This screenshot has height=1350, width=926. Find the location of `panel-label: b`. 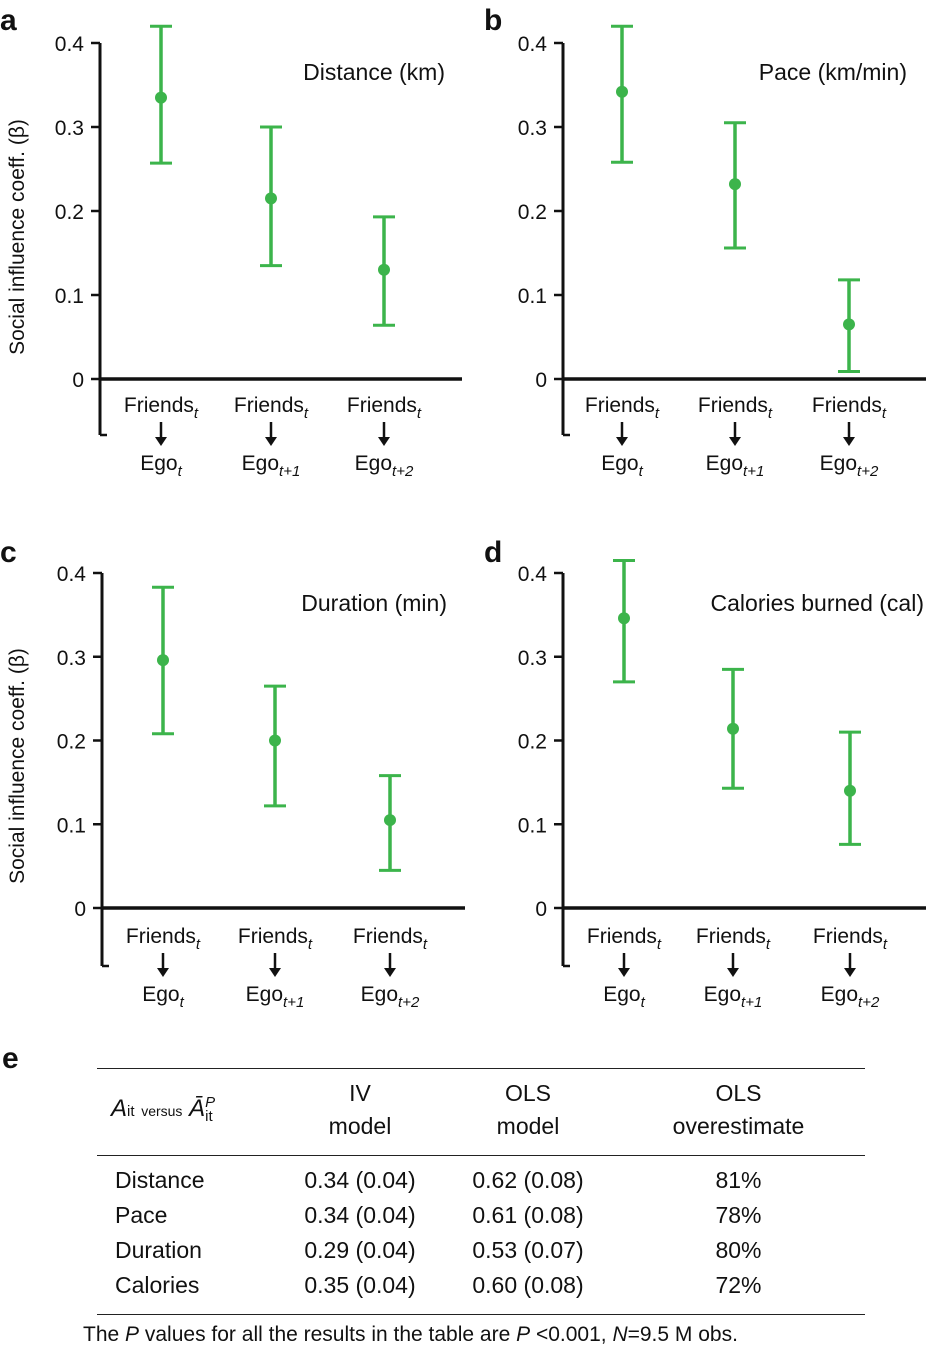

panel-label: b is located at coordinates (493, 20).